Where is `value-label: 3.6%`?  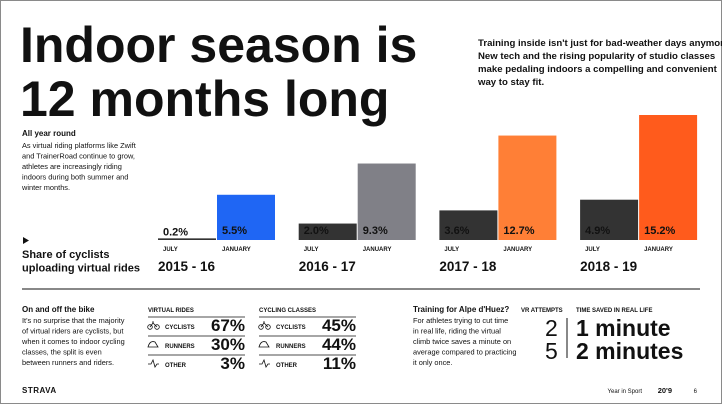
value-label: 3.6% is located at coordinates (456, 231).